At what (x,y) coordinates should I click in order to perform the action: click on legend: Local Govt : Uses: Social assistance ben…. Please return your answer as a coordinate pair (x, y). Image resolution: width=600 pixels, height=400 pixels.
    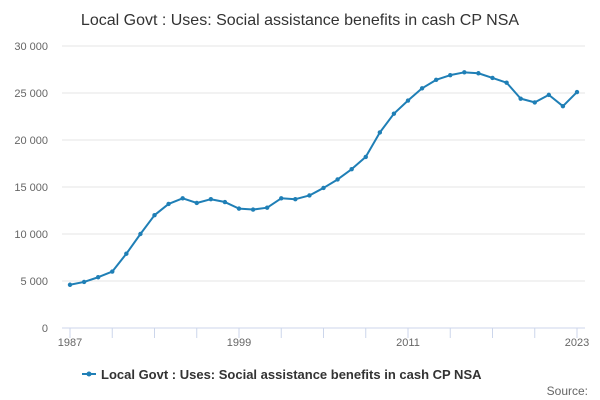
    Looking at the image, I should click on (282, 374).